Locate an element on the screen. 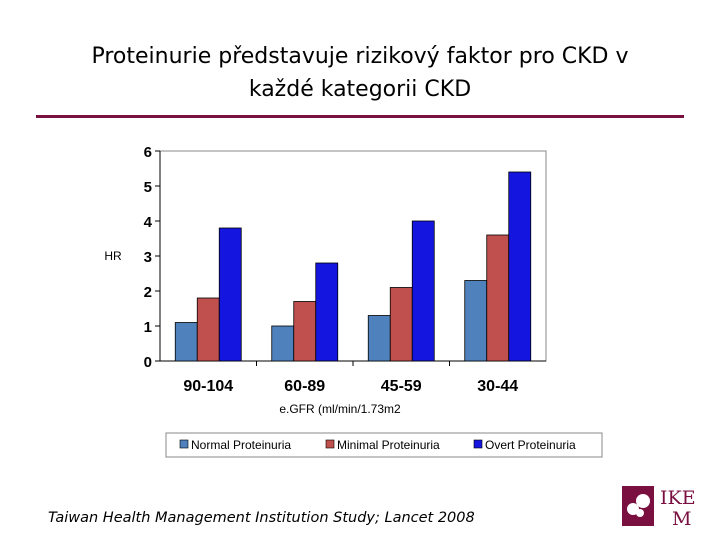  y-tick-label: 2 is located at coordinates (148, 292).